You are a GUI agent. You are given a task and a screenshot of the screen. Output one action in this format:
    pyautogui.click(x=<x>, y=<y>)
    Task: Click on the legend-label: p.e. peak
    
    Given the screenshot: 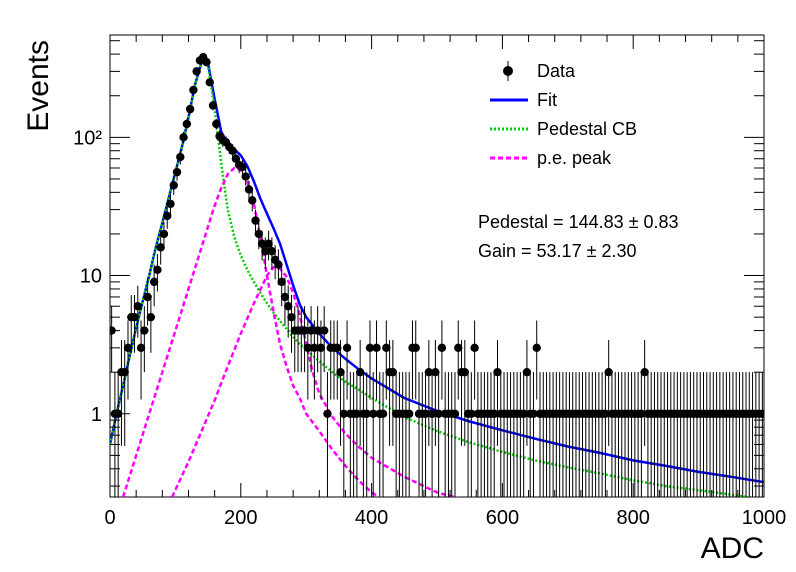 What is the action you would take?
    pyautogui.click(x=574, y=158)
    